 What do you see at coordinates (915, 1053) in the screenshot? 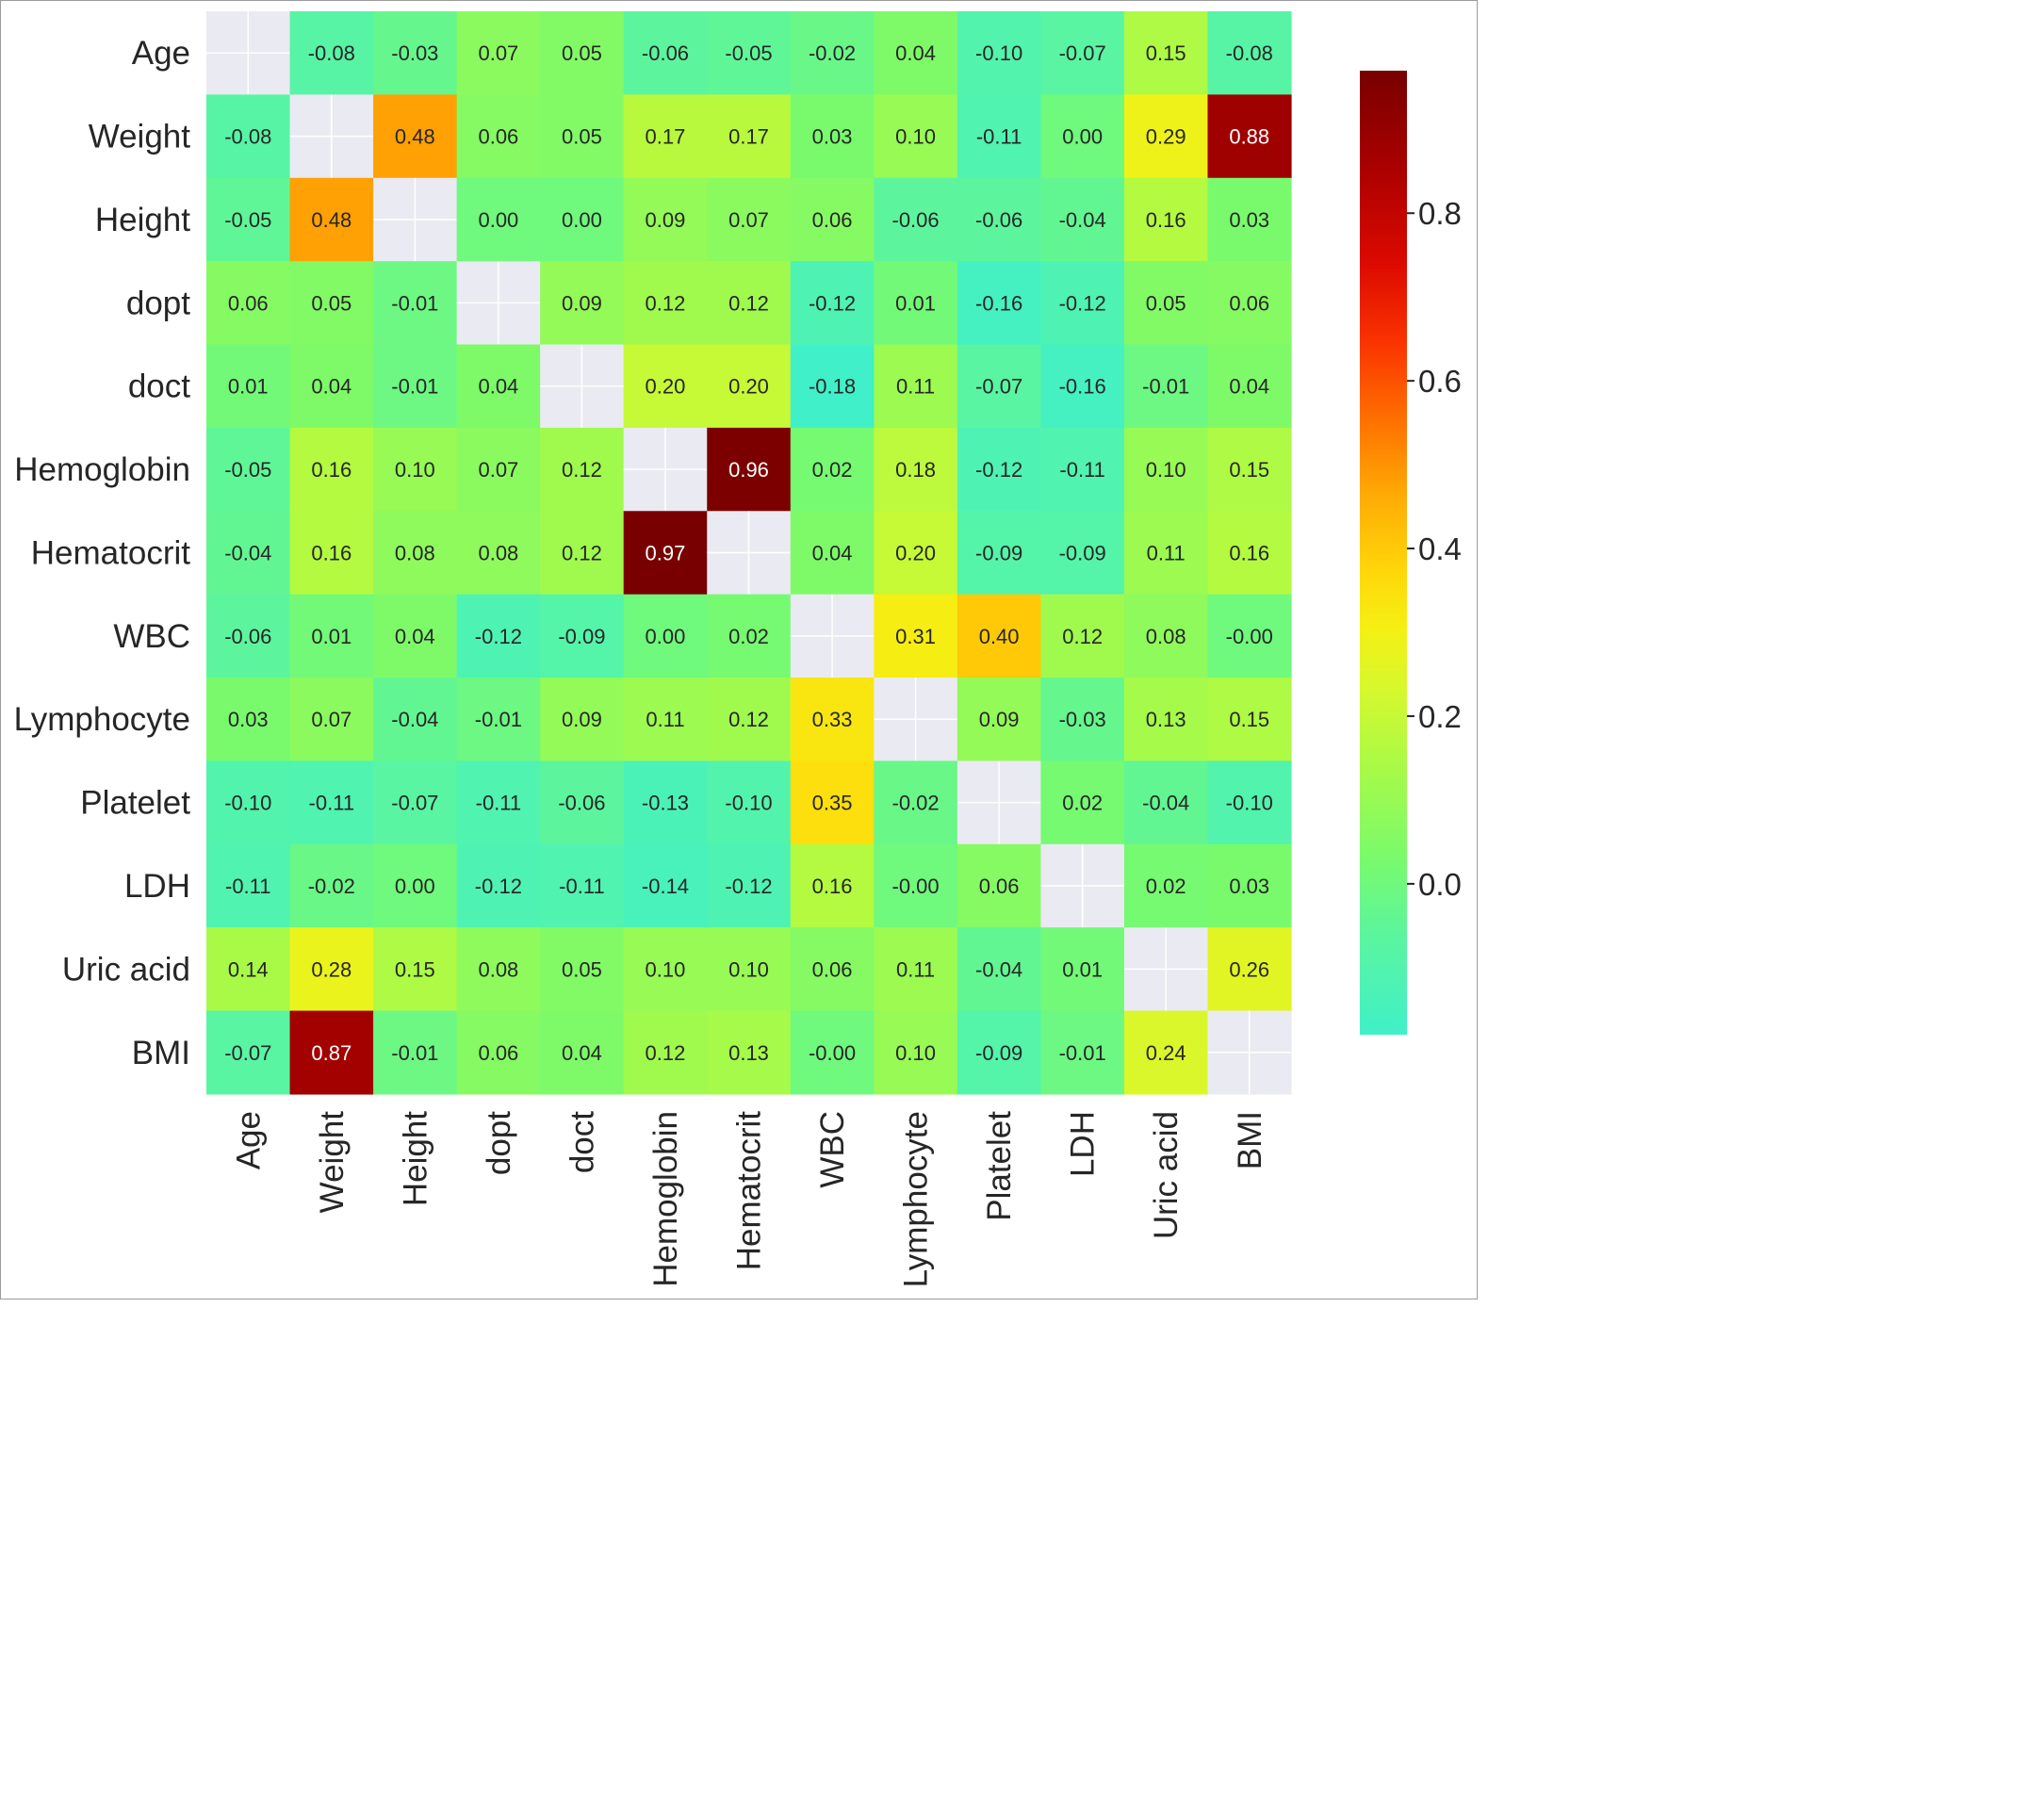
I see `cell-value-label: 0.10` at bounding box center [915, 1053].